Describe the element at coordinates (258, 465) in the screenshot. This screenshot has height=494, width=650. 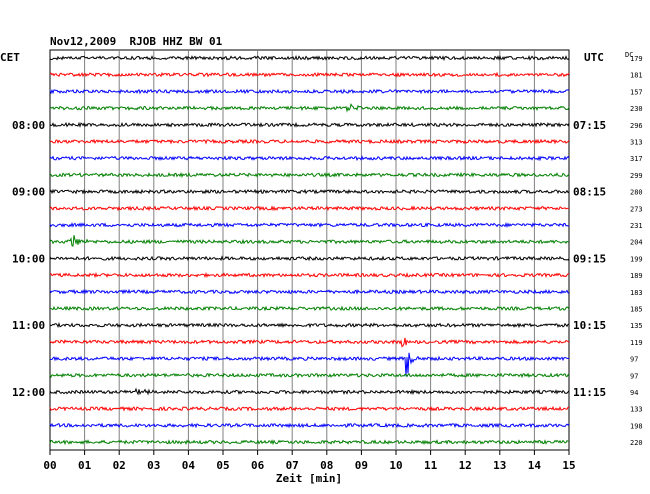
I see `x-tick-label: 06` at that location.